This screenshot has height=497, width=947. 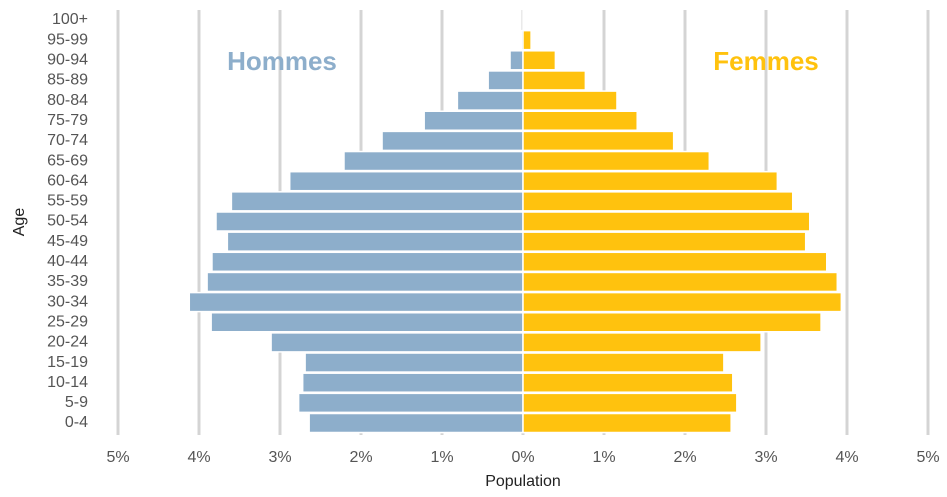 What do you see at coordinates (67, 342) in the screenshot?
I see `y-tick-label: 20-24` at bounding box center [67, 342].